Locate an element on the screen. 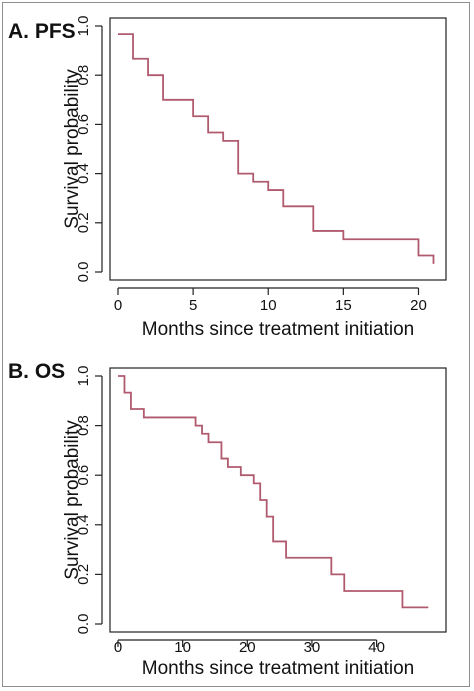  panel-title: B. OS is located at coordinates (36, 371).